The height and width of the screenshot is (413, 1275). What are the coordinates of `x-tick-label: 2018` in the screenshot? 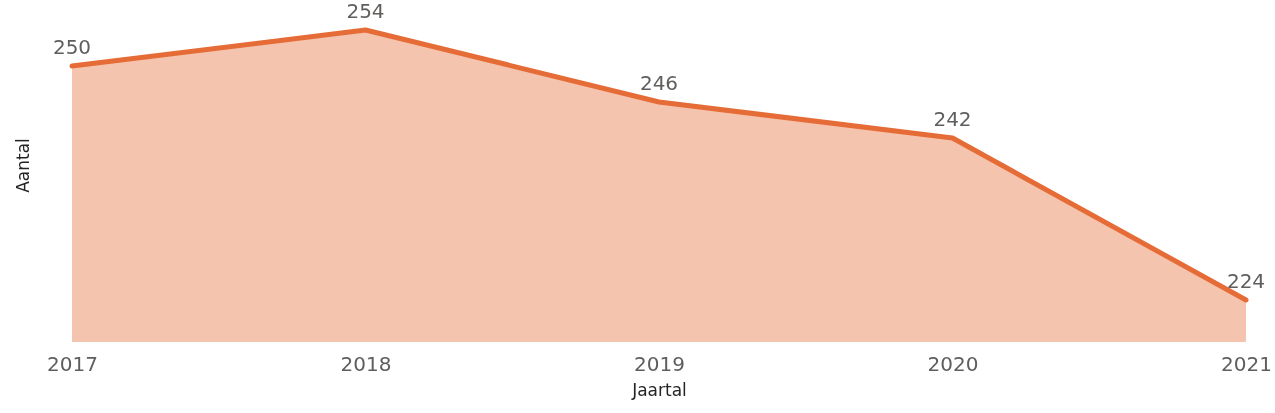 It's located at (366, 363).